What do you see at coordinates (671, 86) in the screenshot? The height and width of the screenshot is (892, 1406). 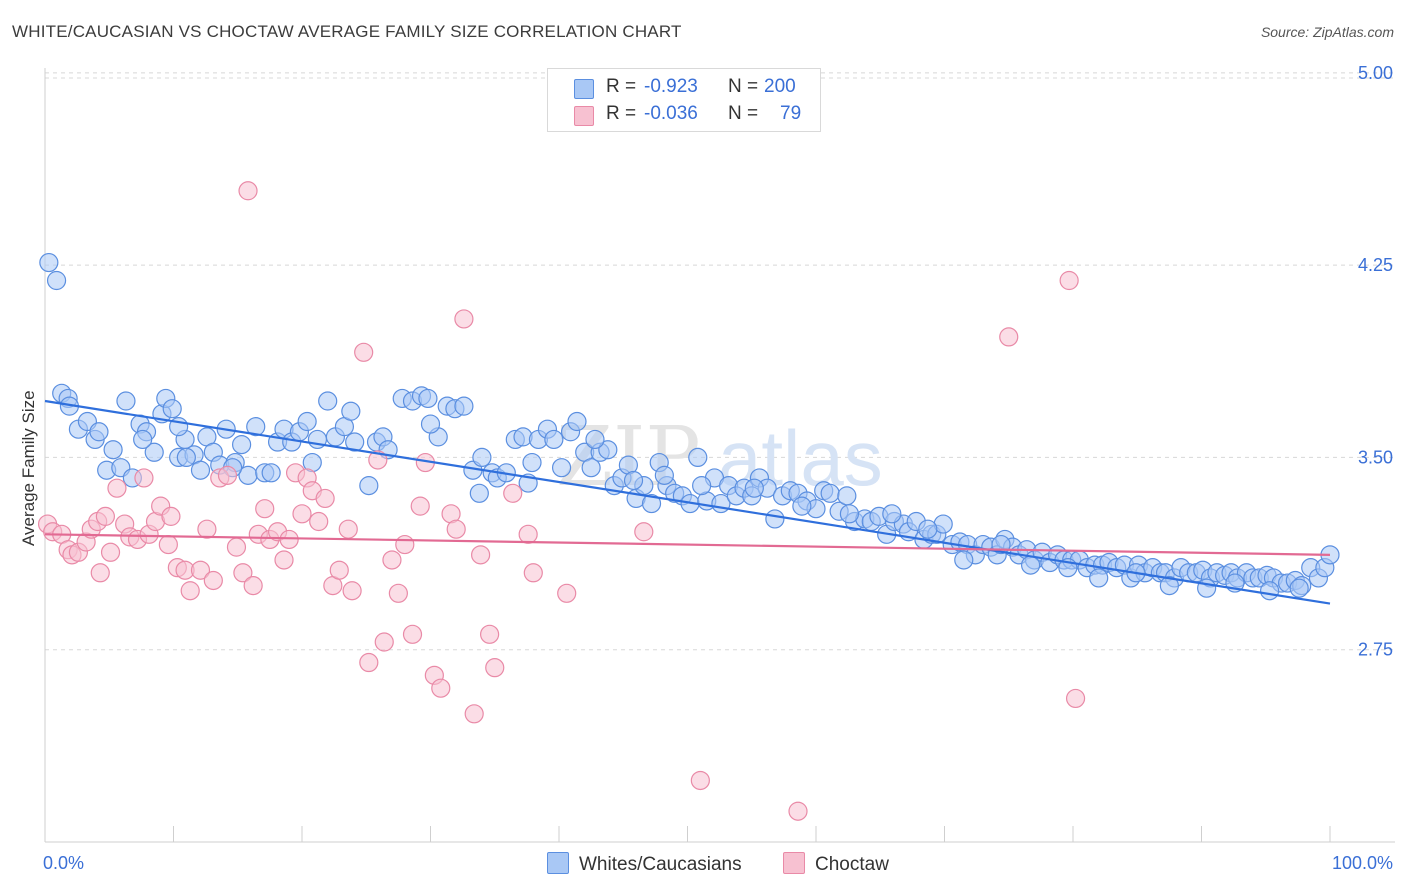 I see `legend-r-value: -0.923` at bounding box center [671, 86].